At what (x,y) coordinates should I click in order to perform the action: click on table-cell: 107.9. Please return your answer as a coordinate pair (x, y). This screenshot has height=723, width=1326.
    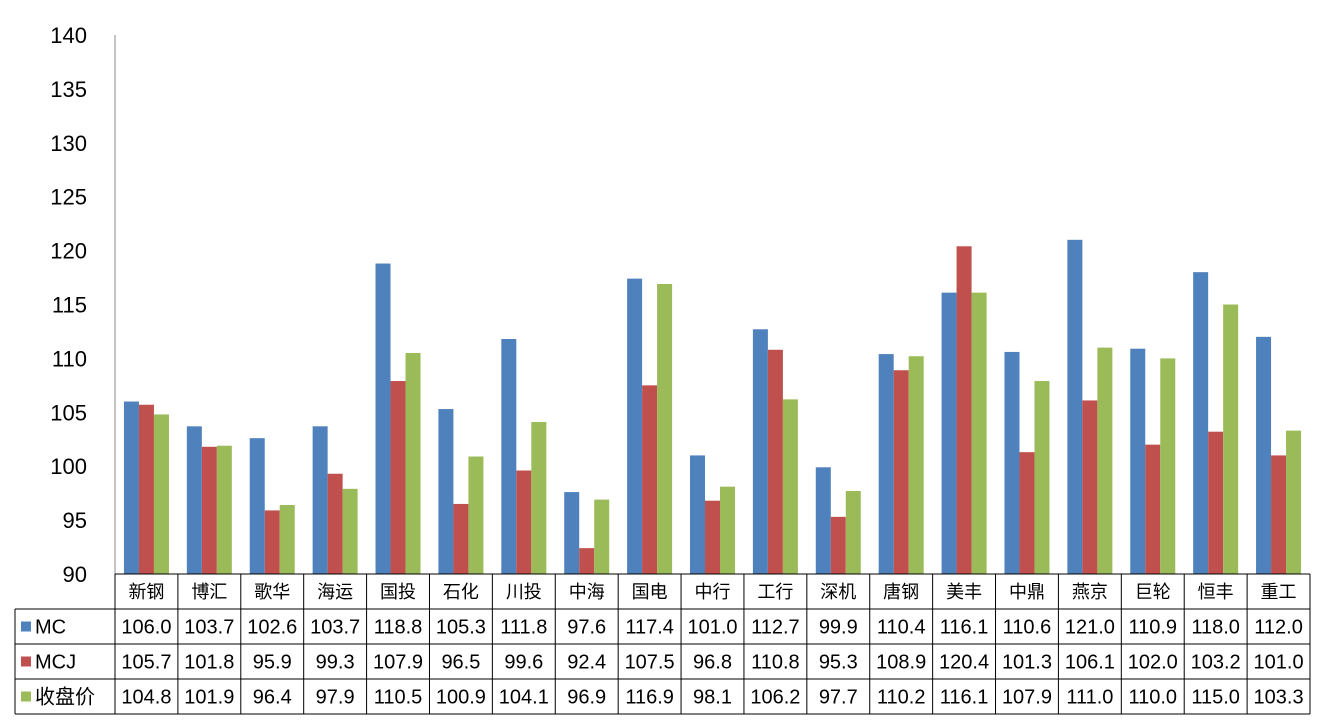
    Looking at the image, I should click on (398, 663).